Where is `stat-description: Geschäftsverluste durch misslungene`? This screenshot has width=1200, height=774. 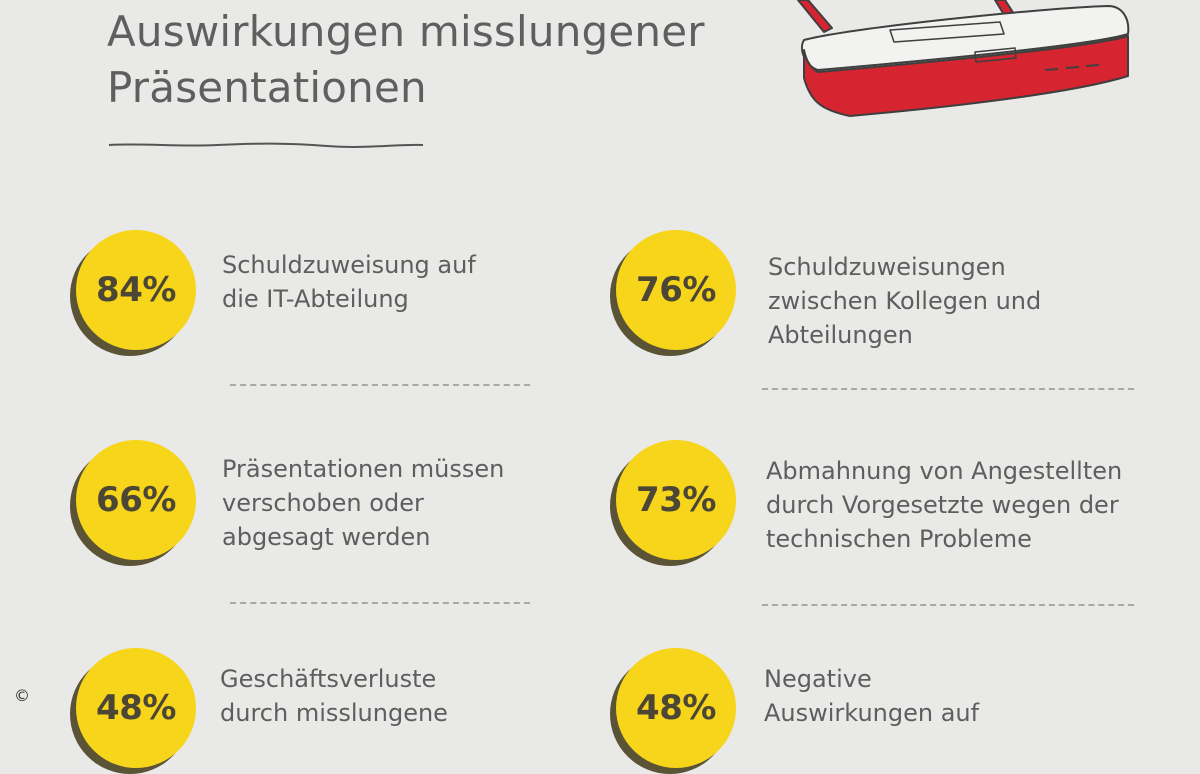
stat-description: Geschäftsverluste durch misslungene is located at coordinates (334, 696).